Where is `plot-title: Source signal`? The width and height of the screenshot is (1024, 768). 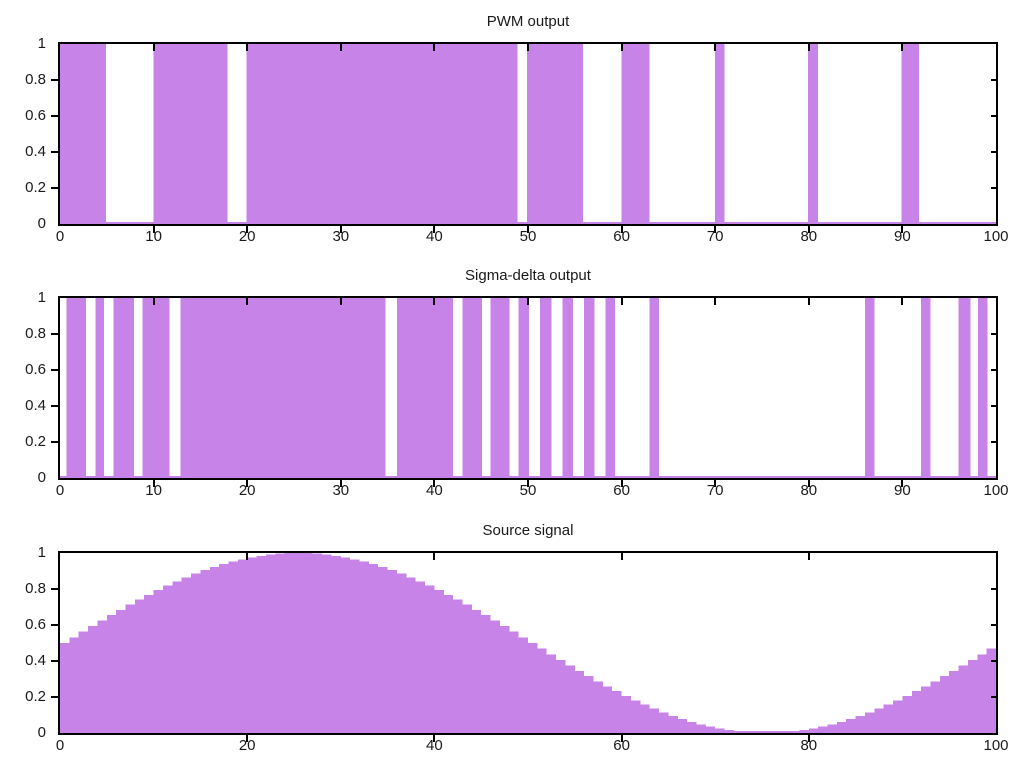
plot-title: Source signal is located at coordinates (528, 530).